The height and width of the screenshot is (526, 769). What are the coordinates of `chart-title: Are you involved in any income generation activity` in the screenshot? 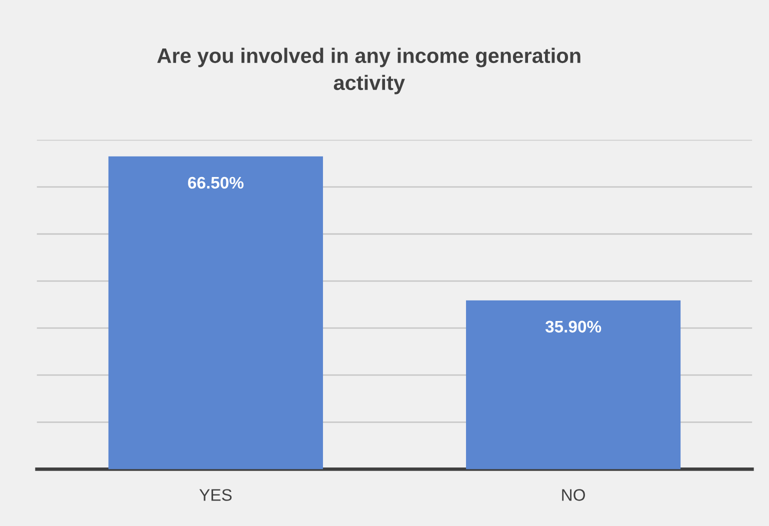 It's located at (368, 71).